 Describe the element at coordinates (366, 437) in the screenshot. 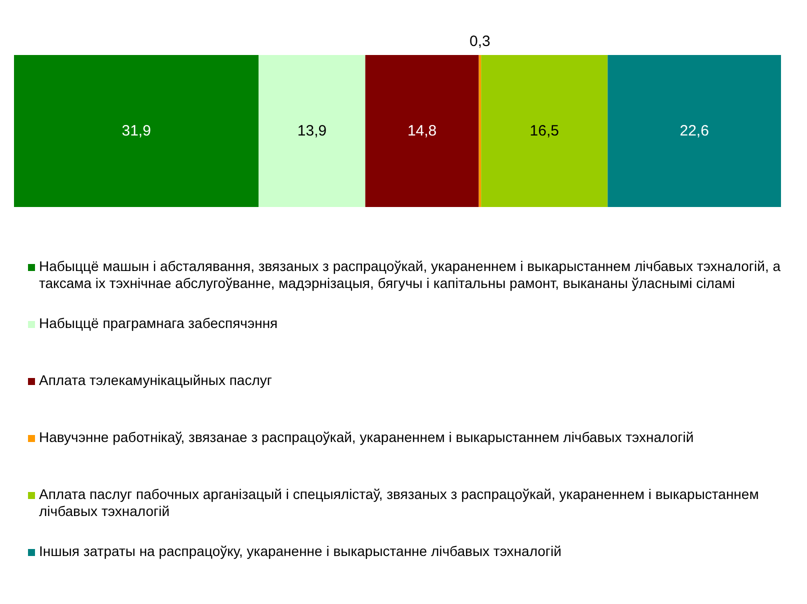

I see `legend-label: Навучэнне работнікаў, звязанае з распрацоўкай, укараненнем і выкарыстаннем лічбавых тэхналогій` at that location.